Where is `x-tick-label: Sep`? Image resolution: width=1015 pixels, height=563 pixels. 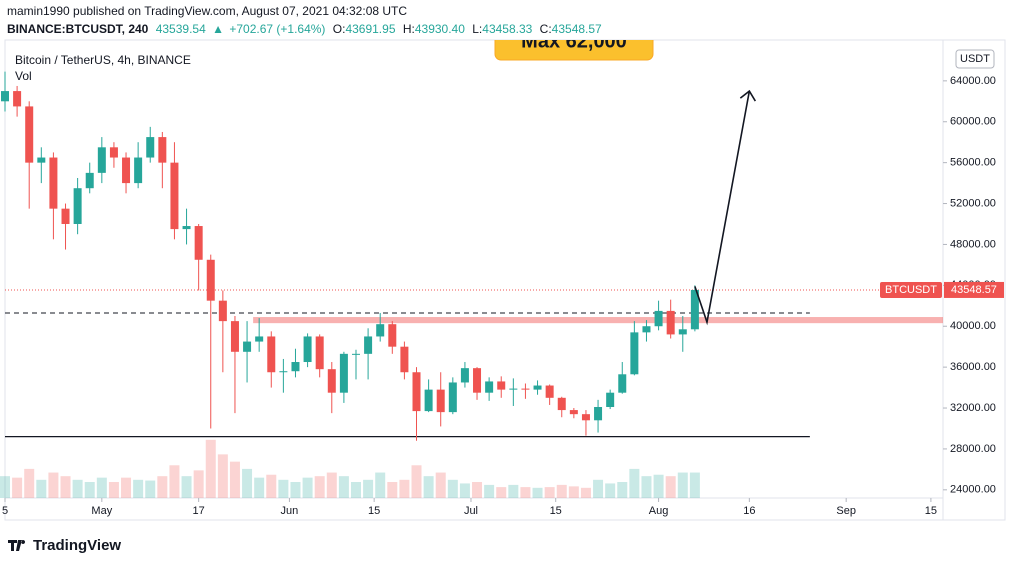
x-tick-label: Sep is located at coordinates (846, 511).